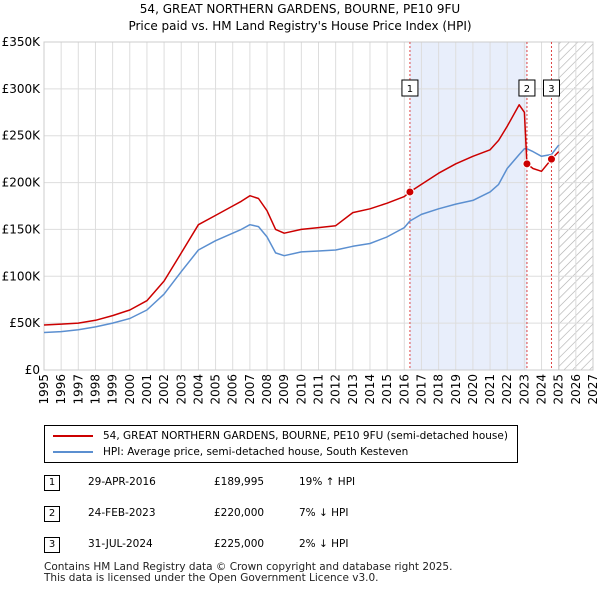 This screenshot has height=590, width=600. What do you see at coordinates (73, 452) in the screenshot?
I see `legend-swatch-hpi` at bounding box center [73, 452].